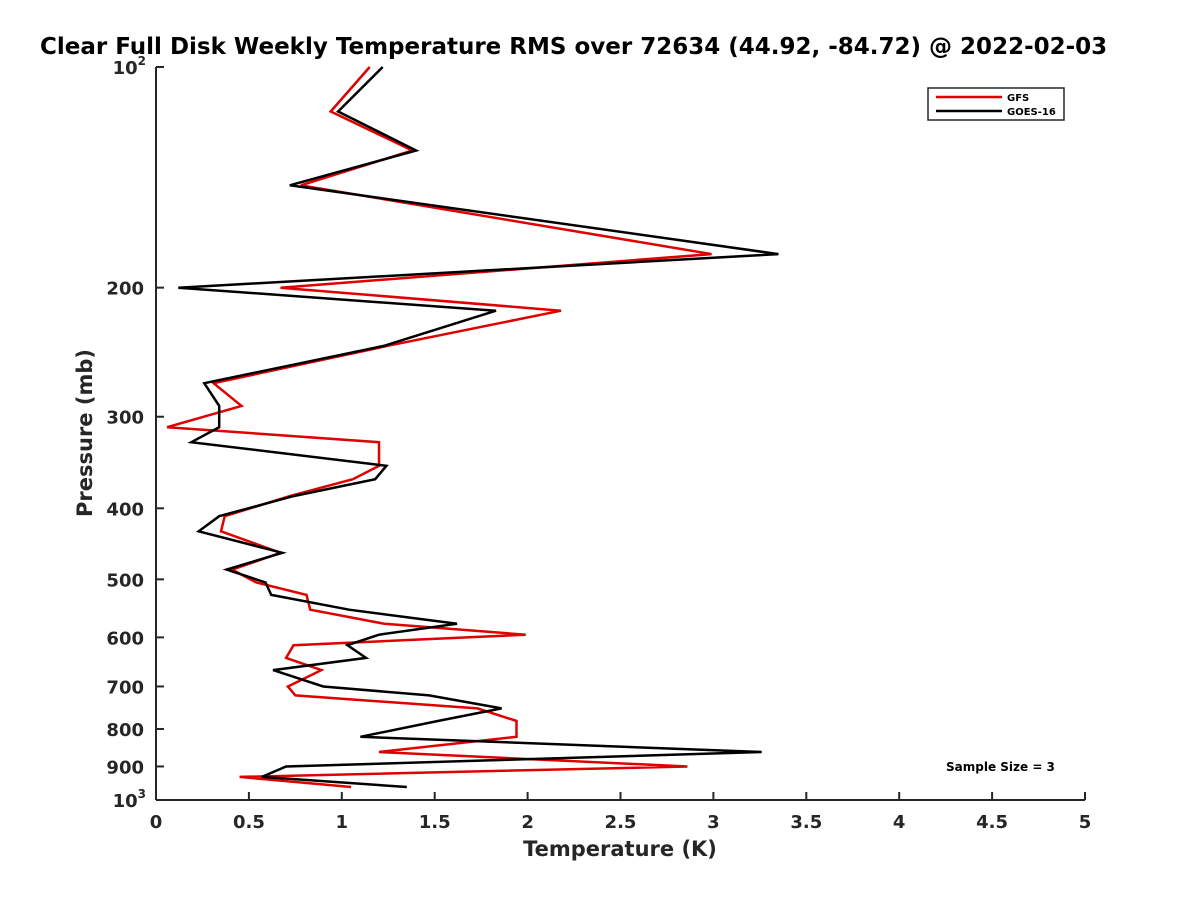 The height and width of the screenshot is (900, 1200). What do you see at coordinates (1000, 767) in the screenshot?
I see `sample-size-note: Sample Size = 3` at bounding box center [1000, 767].